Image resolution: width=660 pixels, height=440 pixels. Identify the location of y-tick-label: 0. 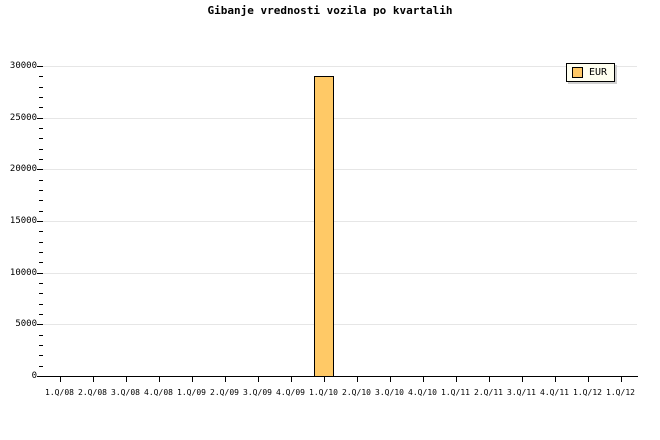
(34, 376).